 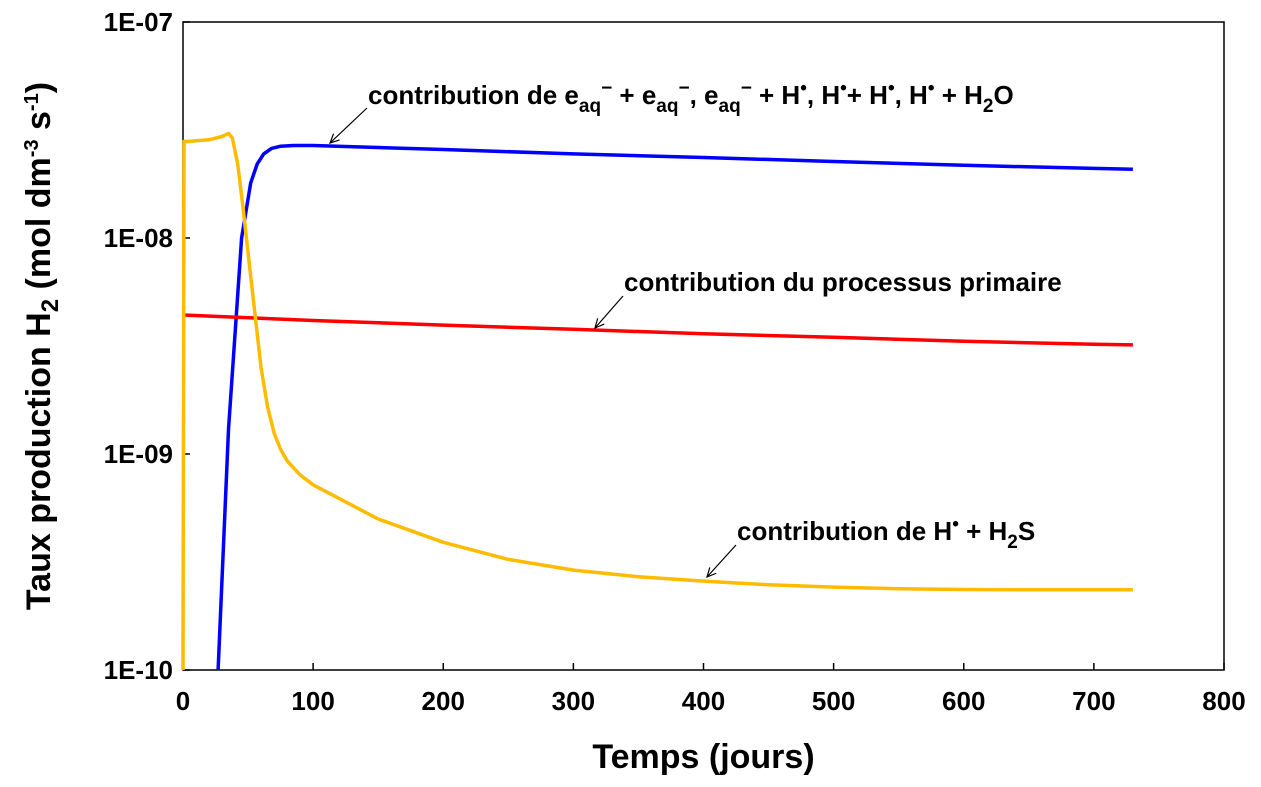 I want to click on y-axis-title-sup2: -1, so click(x=32, y=102).